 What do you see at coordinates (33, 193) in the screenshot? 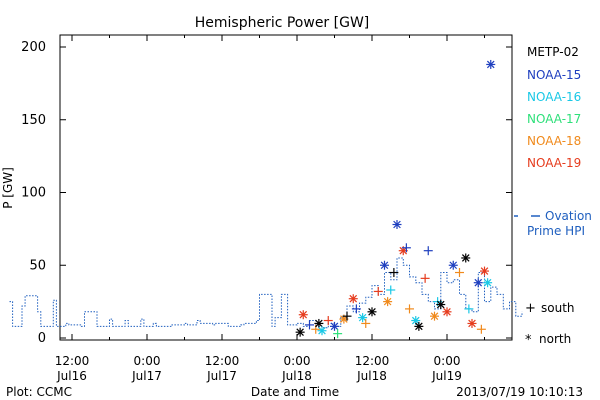
I see `y-tick-label: 100` at bounding box center [33, 193].